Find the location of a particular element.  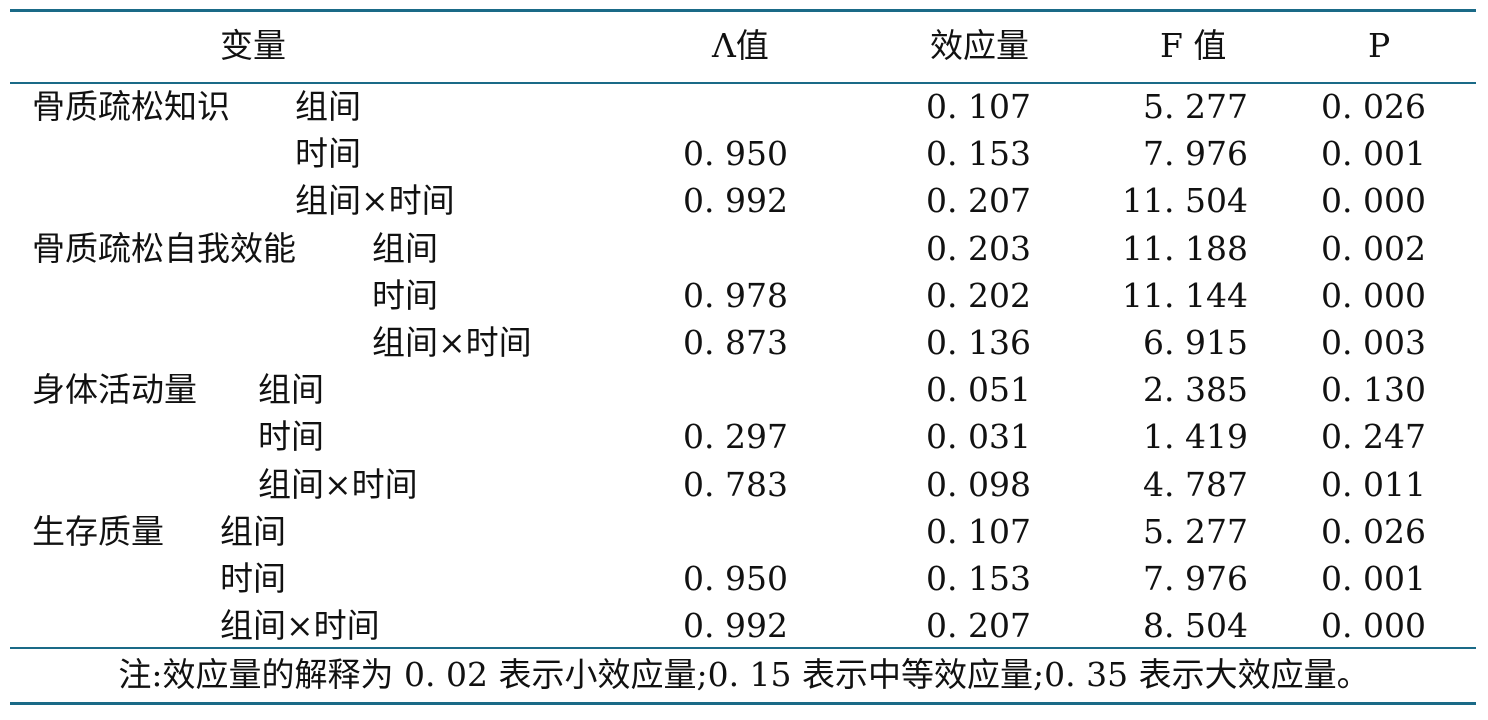

header-f-value: F 值 is located at coordinates (1193, 45).